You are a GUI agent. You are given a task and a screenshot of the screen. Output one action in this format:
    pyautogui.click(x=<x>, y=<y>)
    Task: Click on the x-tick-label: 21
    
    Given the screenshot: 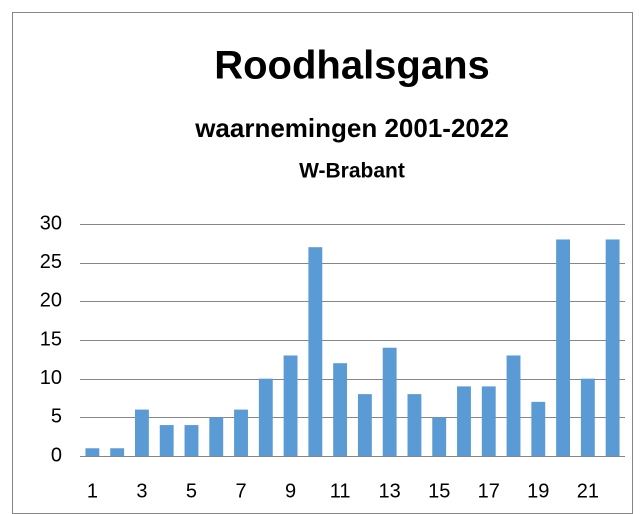 What is the action you would take?
    pyautogui.click(x=588, y=491)
    